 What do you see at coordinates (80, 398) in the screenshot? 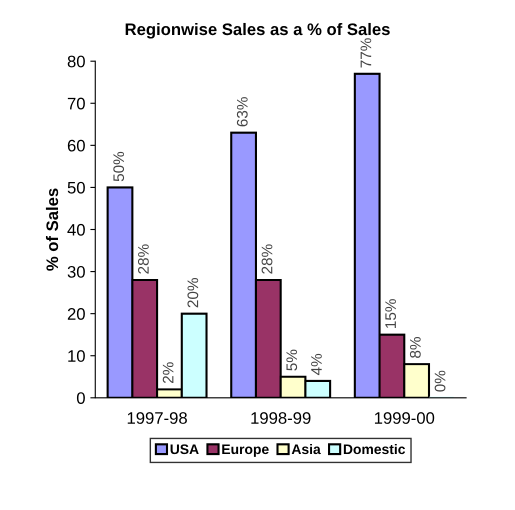
I see `y-tick-label: 0` at bounding box center [80, 398].